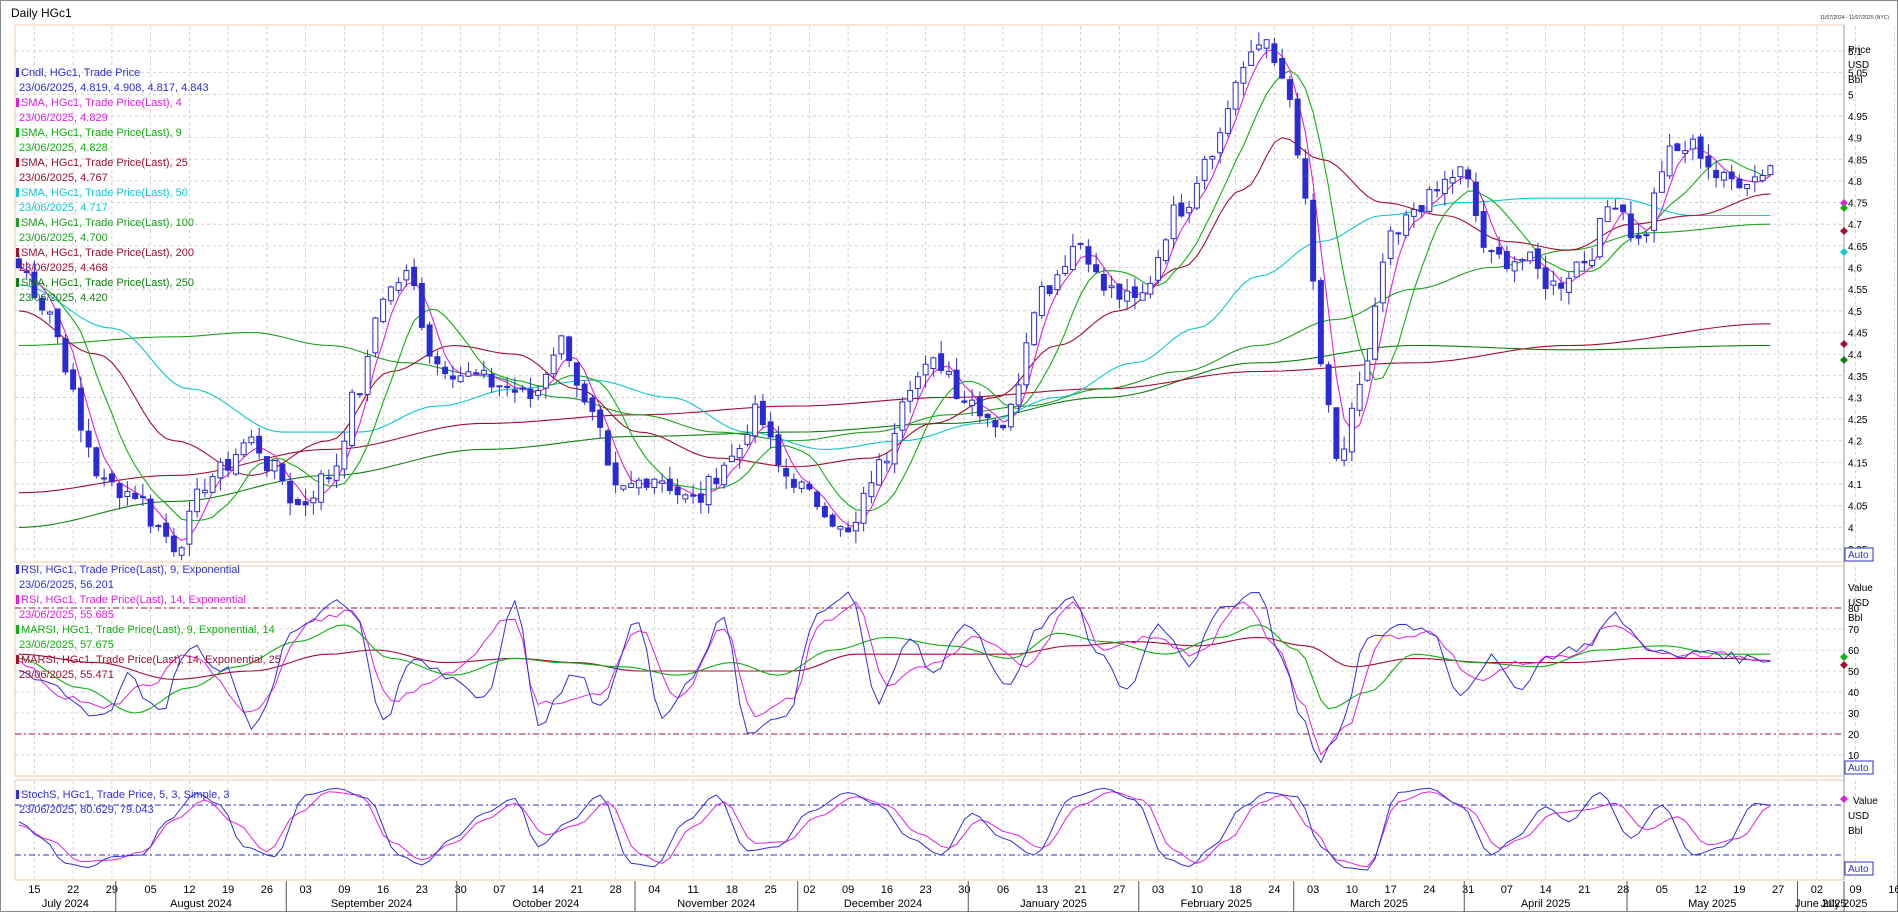 Image resolution: width=1898 pixels, height=918 pixels. Describe the element at coordinates (1701, 890) in the screenshot. I see `x-day-label: 12` at that location.